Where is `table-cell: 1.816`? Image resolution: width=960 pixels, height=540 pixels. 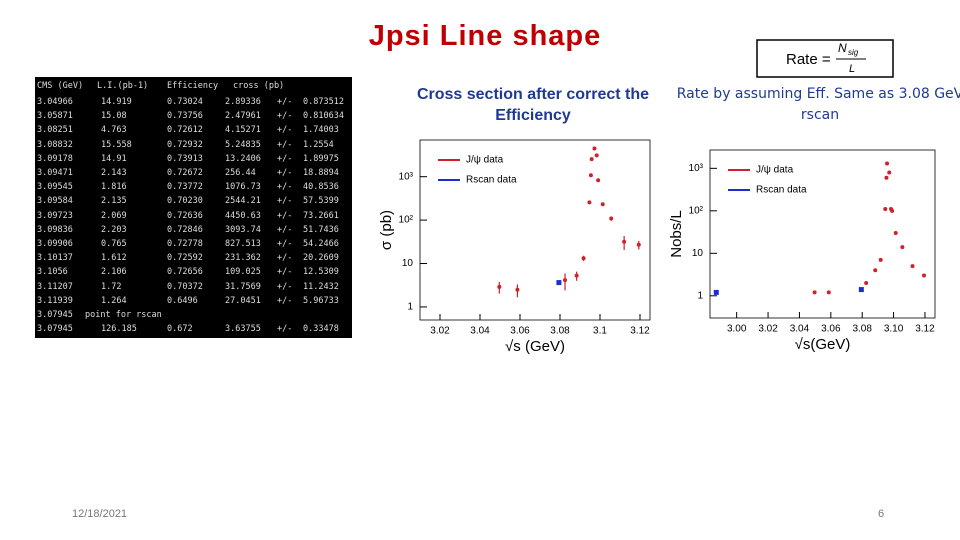 table-cell: 1.816 is located at coordinates (114, 187).